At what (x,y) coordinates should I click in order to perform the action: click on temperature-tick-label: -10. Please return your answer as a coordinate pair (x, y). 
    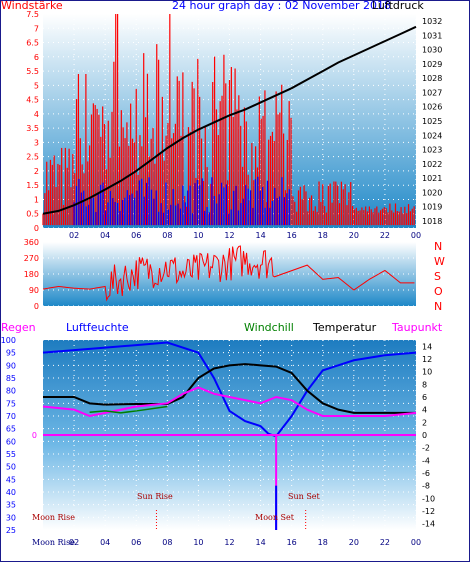
    Looking at the image, I should click on (428, 498).